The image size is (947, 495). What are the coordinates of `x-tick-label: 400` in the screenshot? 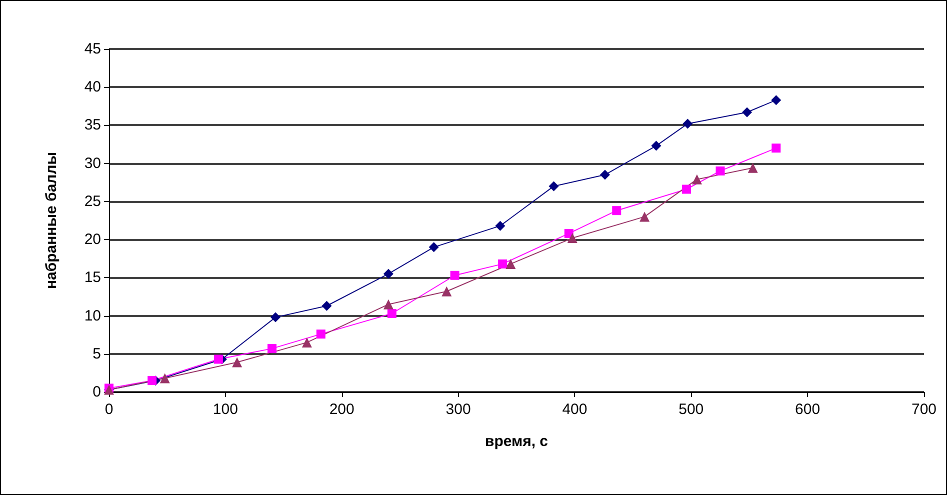 It's located at (575, 409).